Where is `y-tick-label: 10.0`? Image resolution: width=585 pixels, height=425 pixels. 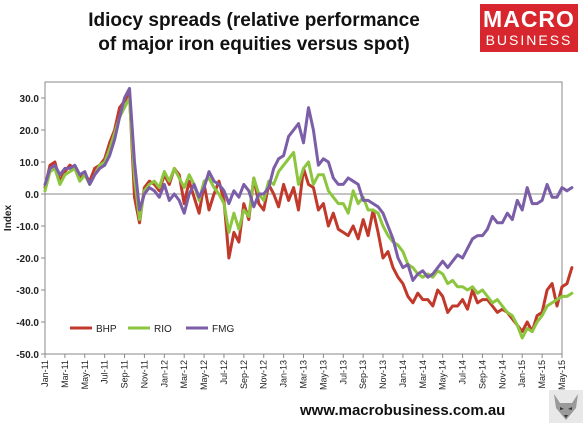
y-tick-label: 10.0 is located at coordinates (30, 163).